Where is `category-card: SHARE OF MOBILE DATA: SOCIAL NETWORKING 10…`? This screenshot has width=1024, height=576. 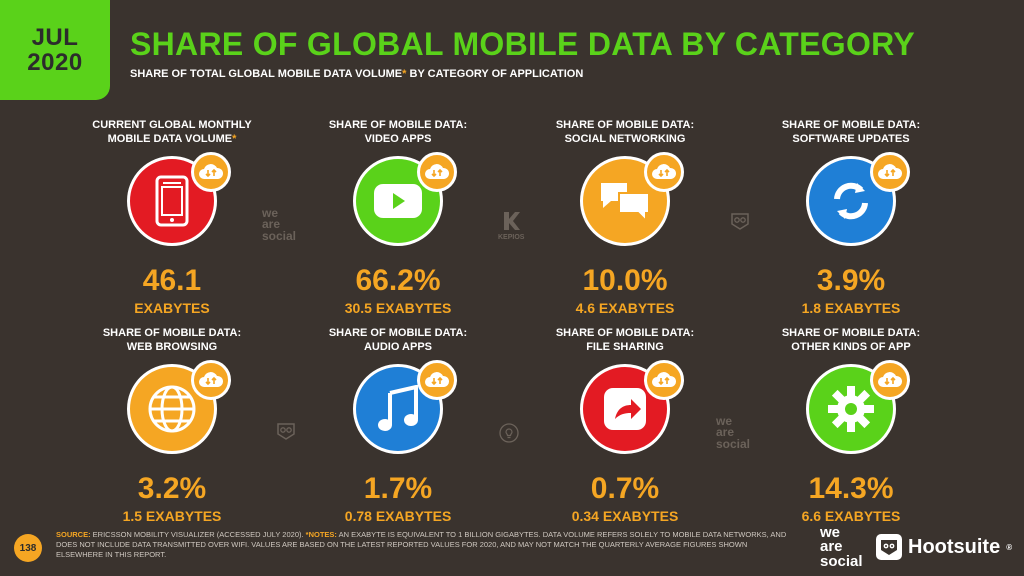 category-card: SHARE OF MOBILE DATA: SOCIAL NETWORKING 10… is located at coordinates (625, 217).